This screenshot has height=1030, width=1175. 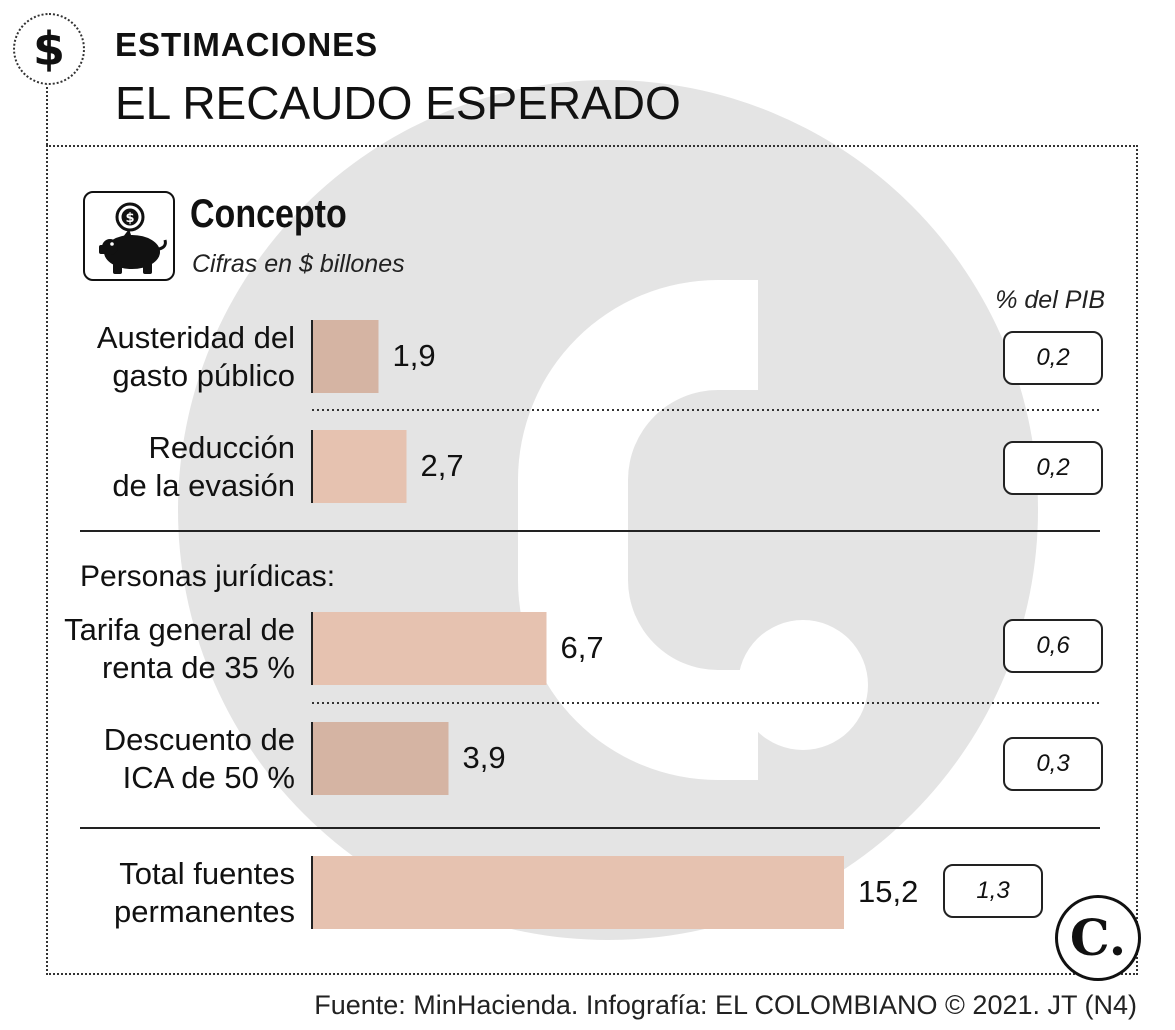 What do you see at coordinates (199, 739) in the screenshot?
I see `category-label-line: Descuento de` at bounding box center [199, 739].